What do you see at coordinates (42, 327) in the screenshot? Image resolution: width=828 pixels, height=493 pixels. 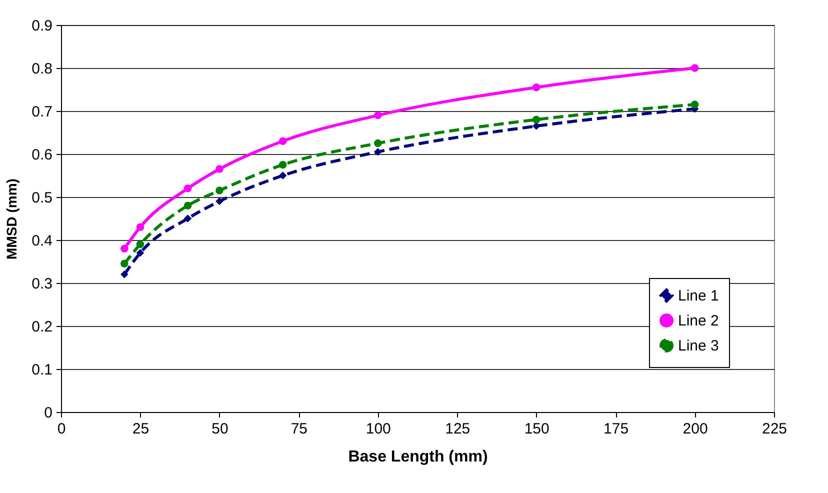 I see `y-tick-label: 0.2` at bounding box center [42, 327].